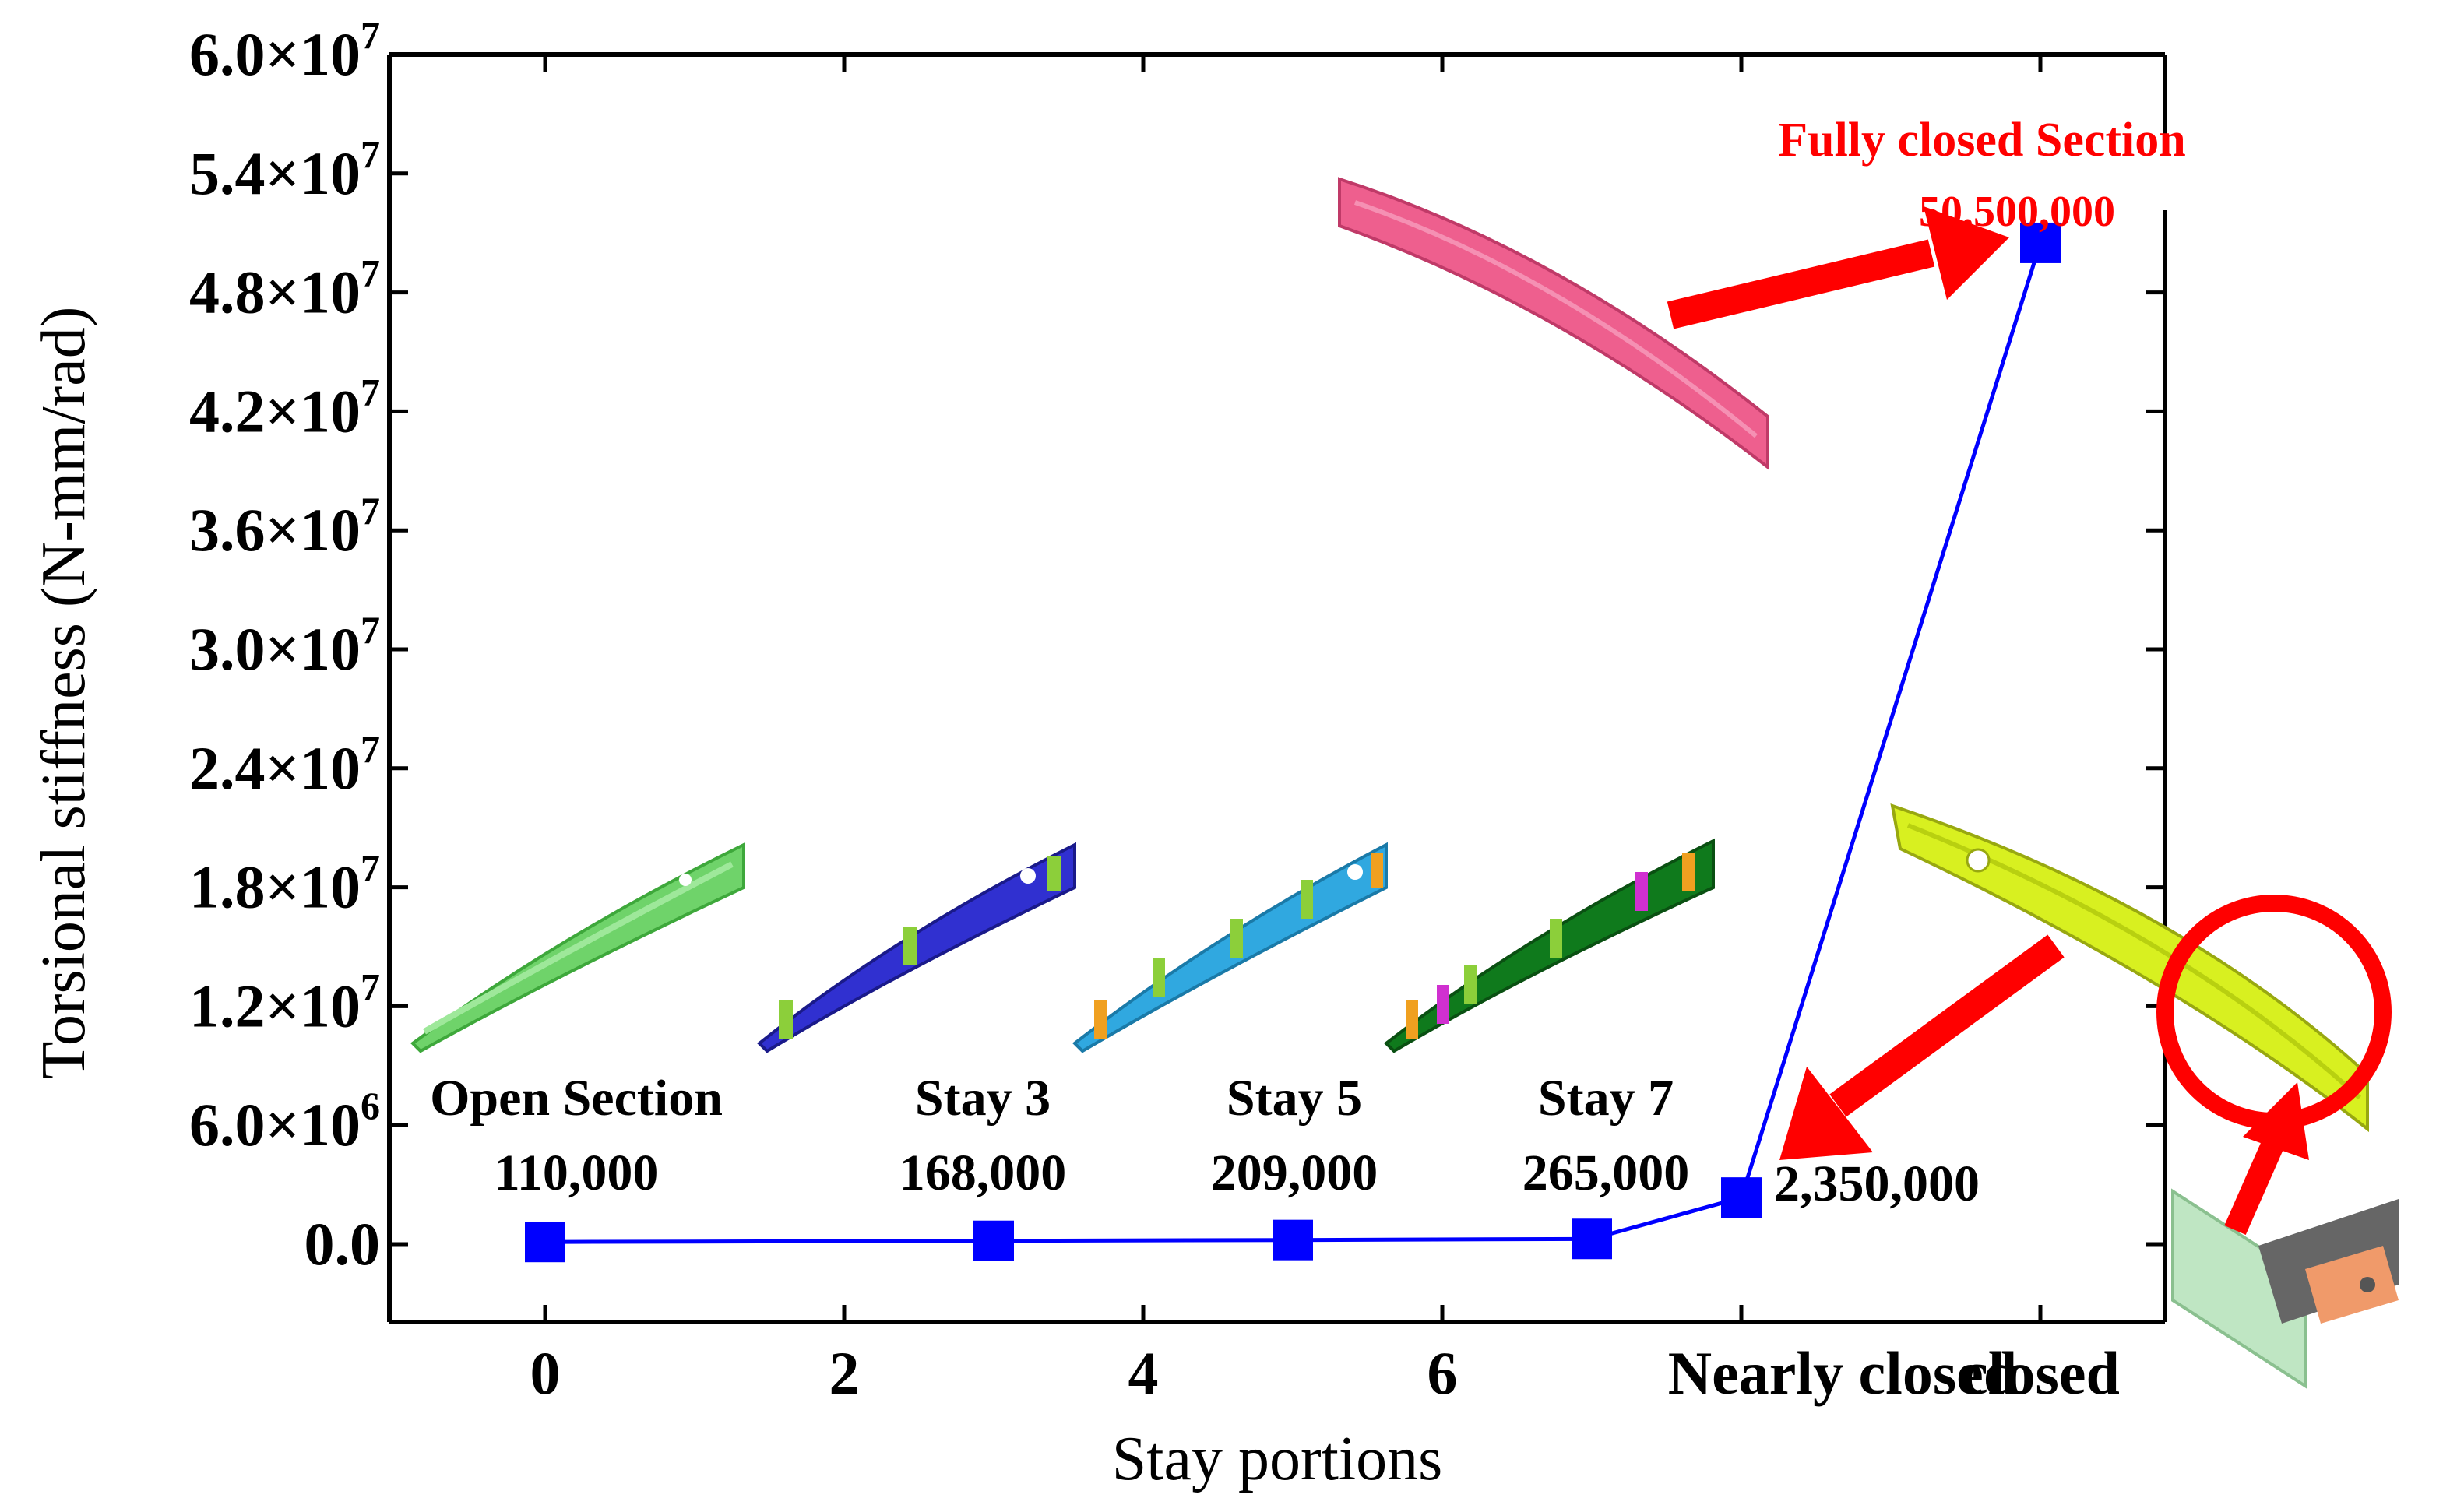  I want to click on stay-7-part-image, so click(1549, 945).